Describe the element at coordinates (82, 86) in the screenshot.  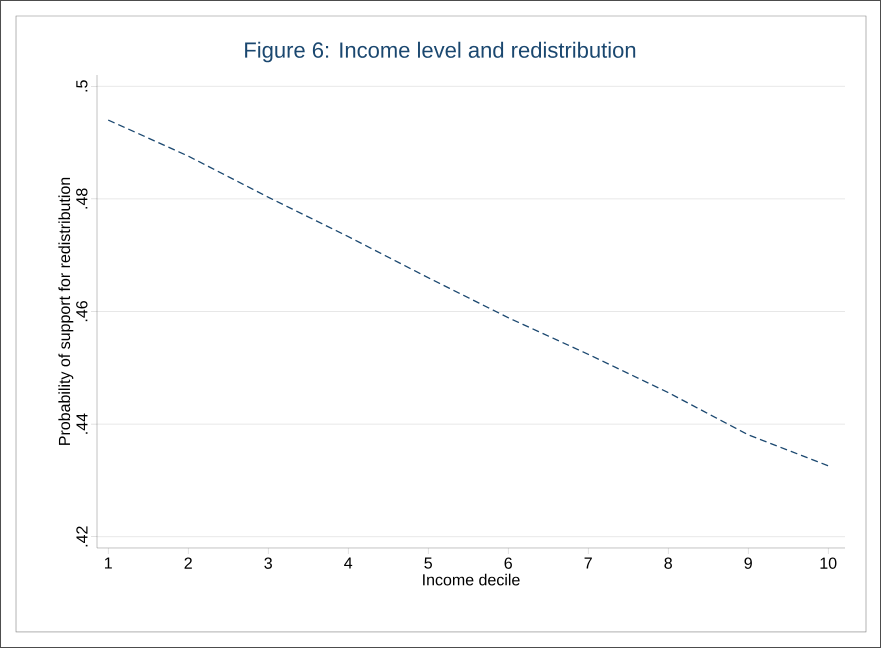
I see `y-tick-label: .5` at that location.